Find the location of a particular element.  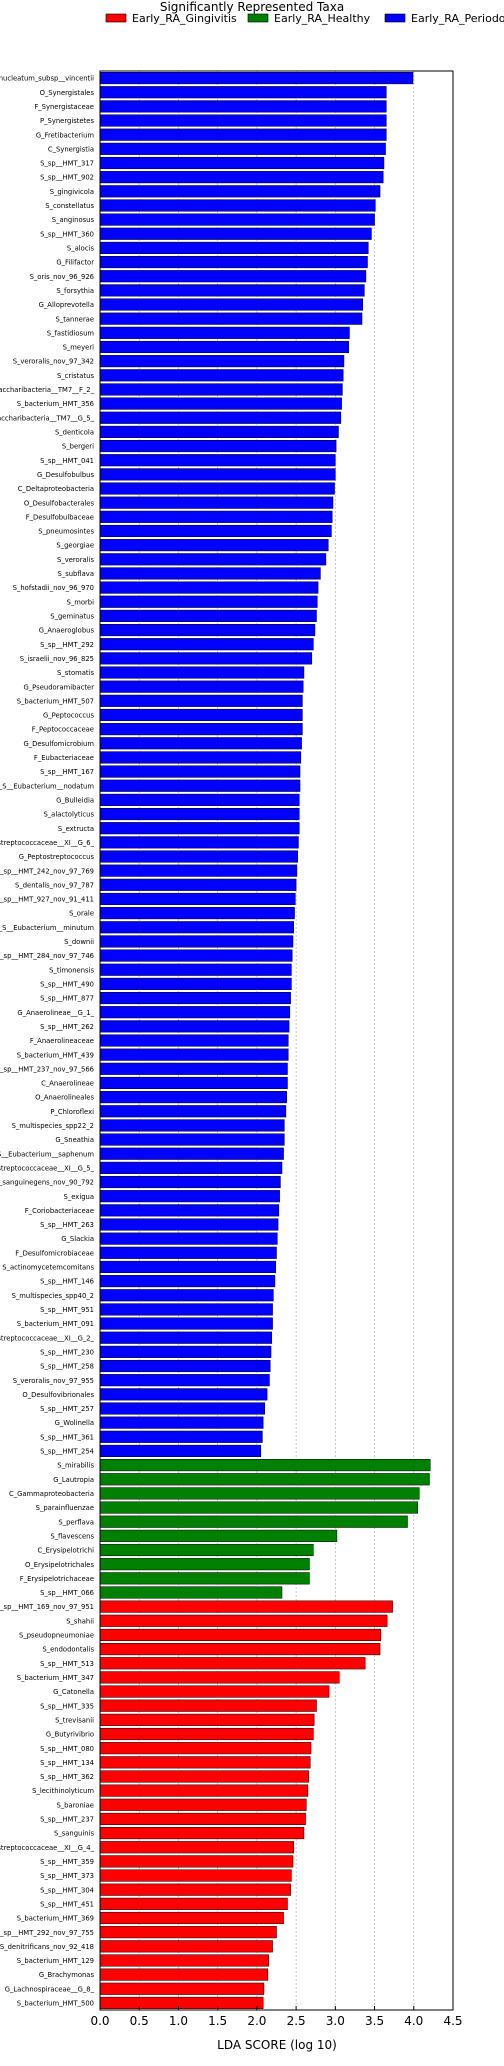

legend-label: Early_RA_Periodon is located at coordinates (457, 18).